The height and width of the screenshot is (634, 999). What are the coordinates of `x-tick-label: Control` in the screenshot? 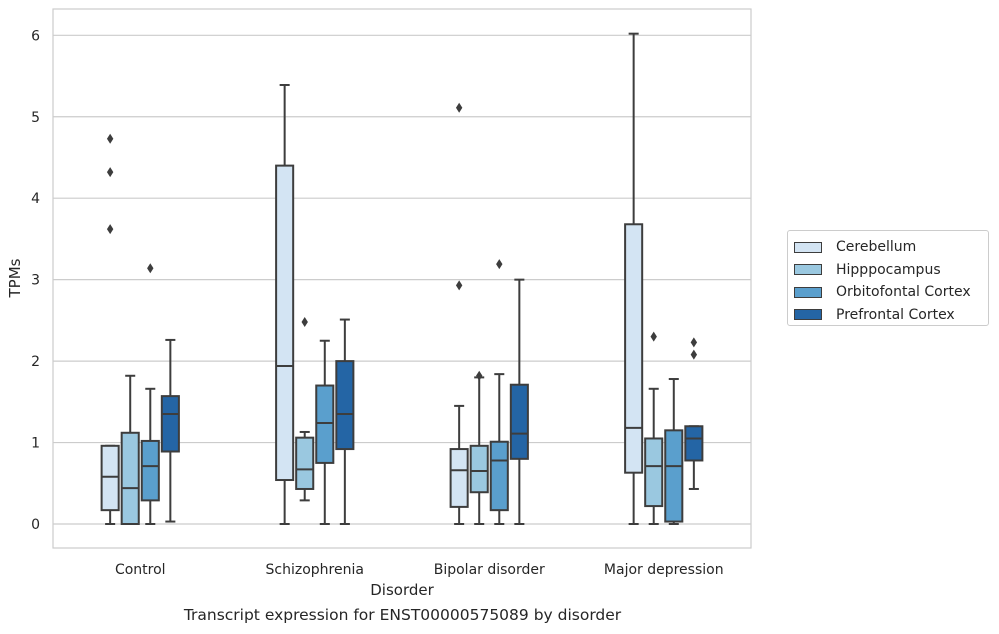 It's located at (140, 570).